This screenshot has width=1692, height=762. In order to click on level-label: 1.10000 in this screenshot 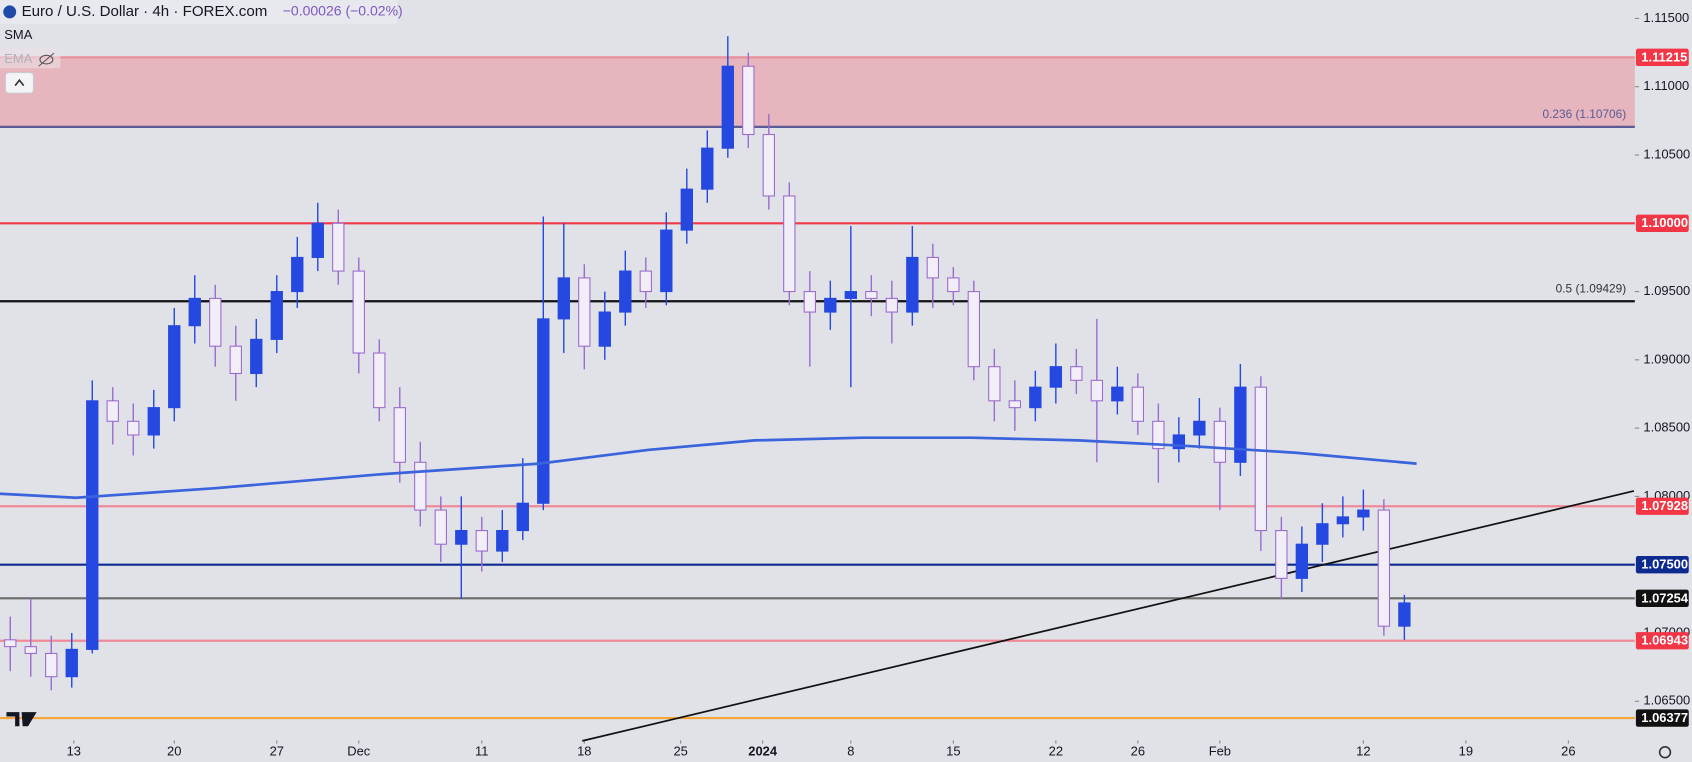, I will do `click(1664, 222)`.